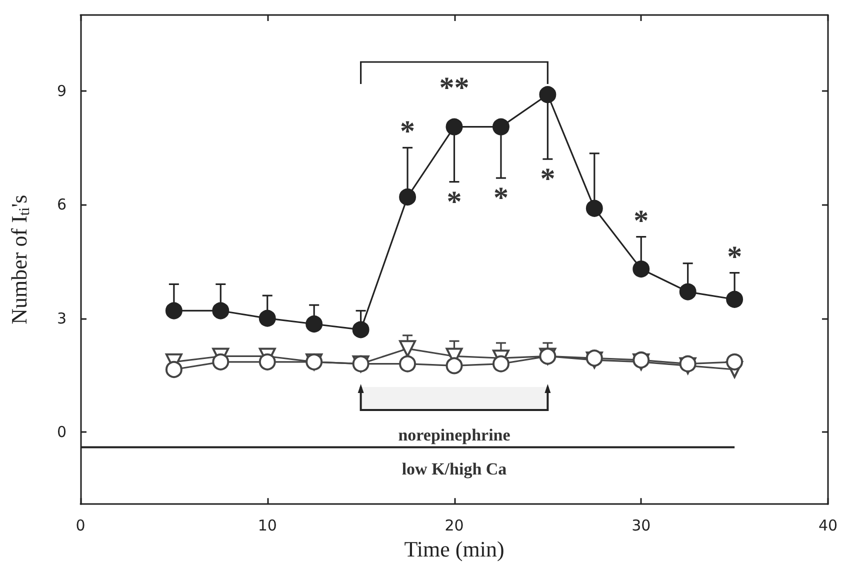 Image resolution: width=857 pixels, height=565 pixels. What do you see at coordinates (641, 525) in the screenshot?
I see `x-tick-label: 30` at bounding box center [641, 525].